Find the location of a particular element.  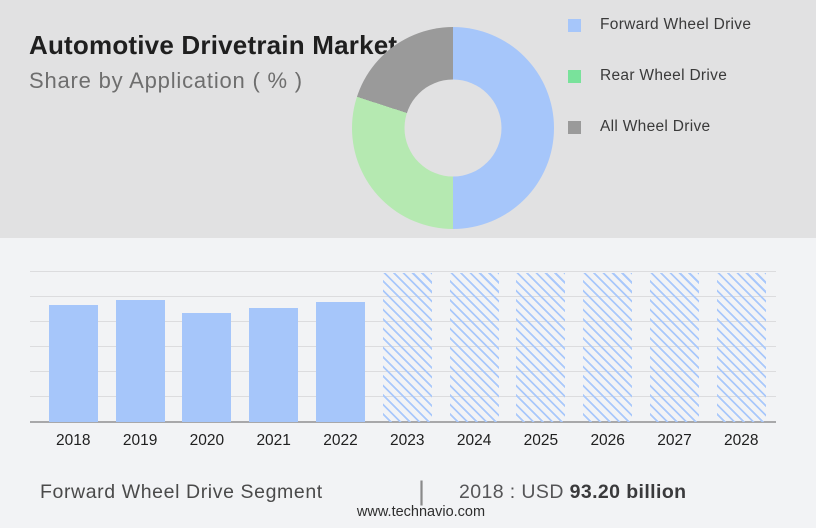

gridline is located at coordinates (403, 271).